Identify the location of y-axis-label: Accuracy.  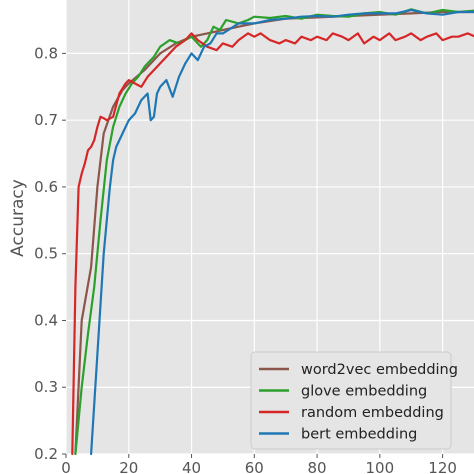
(18, 218).